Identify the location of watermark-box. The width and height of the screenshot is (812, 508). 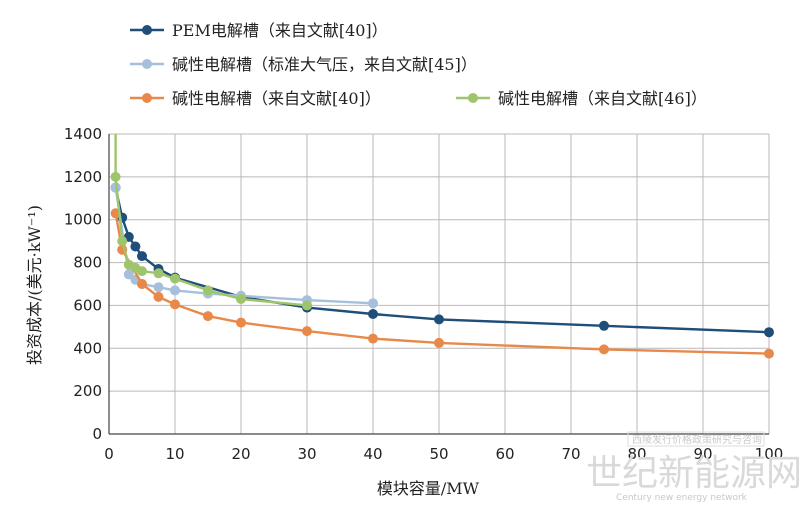
(696, 439).